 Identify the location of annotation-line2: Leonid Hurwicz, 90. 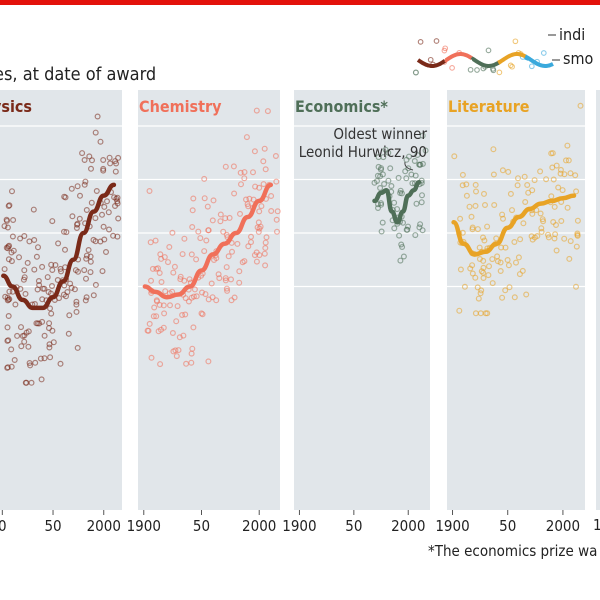
(363, 152).